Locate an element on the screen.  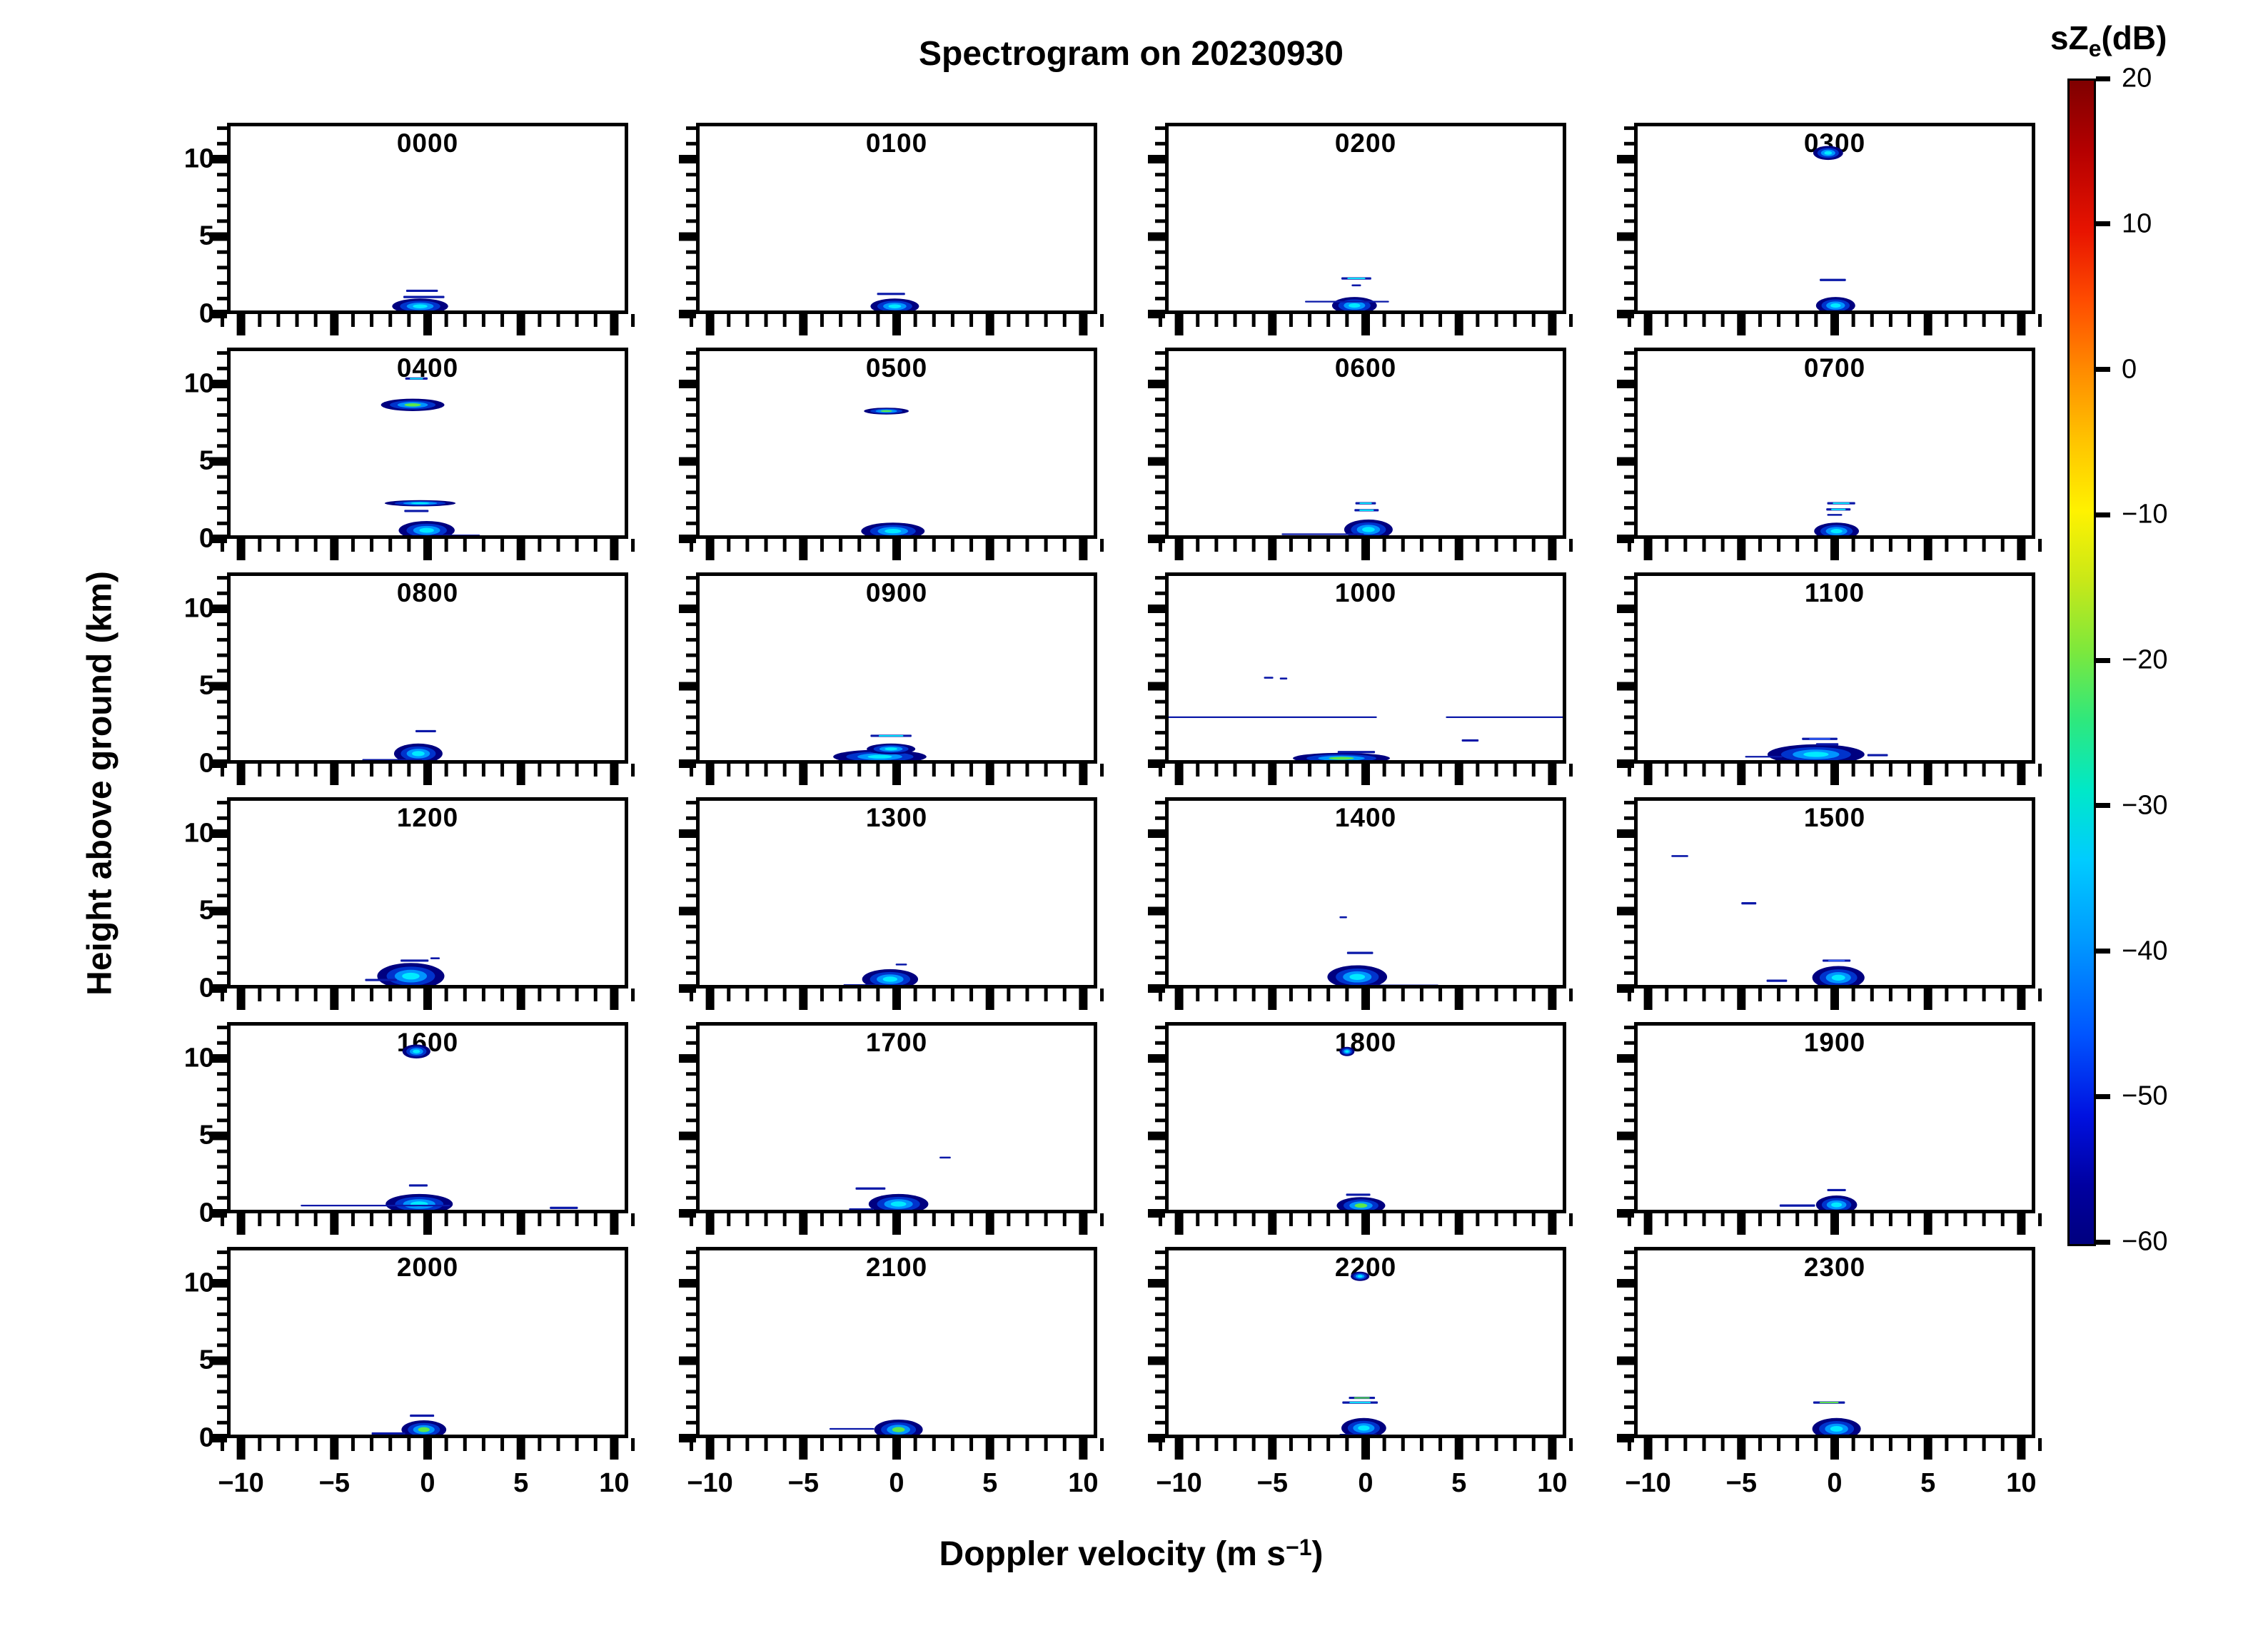
colorbar-title-subscript: e is located at coordinates (2095, 49).